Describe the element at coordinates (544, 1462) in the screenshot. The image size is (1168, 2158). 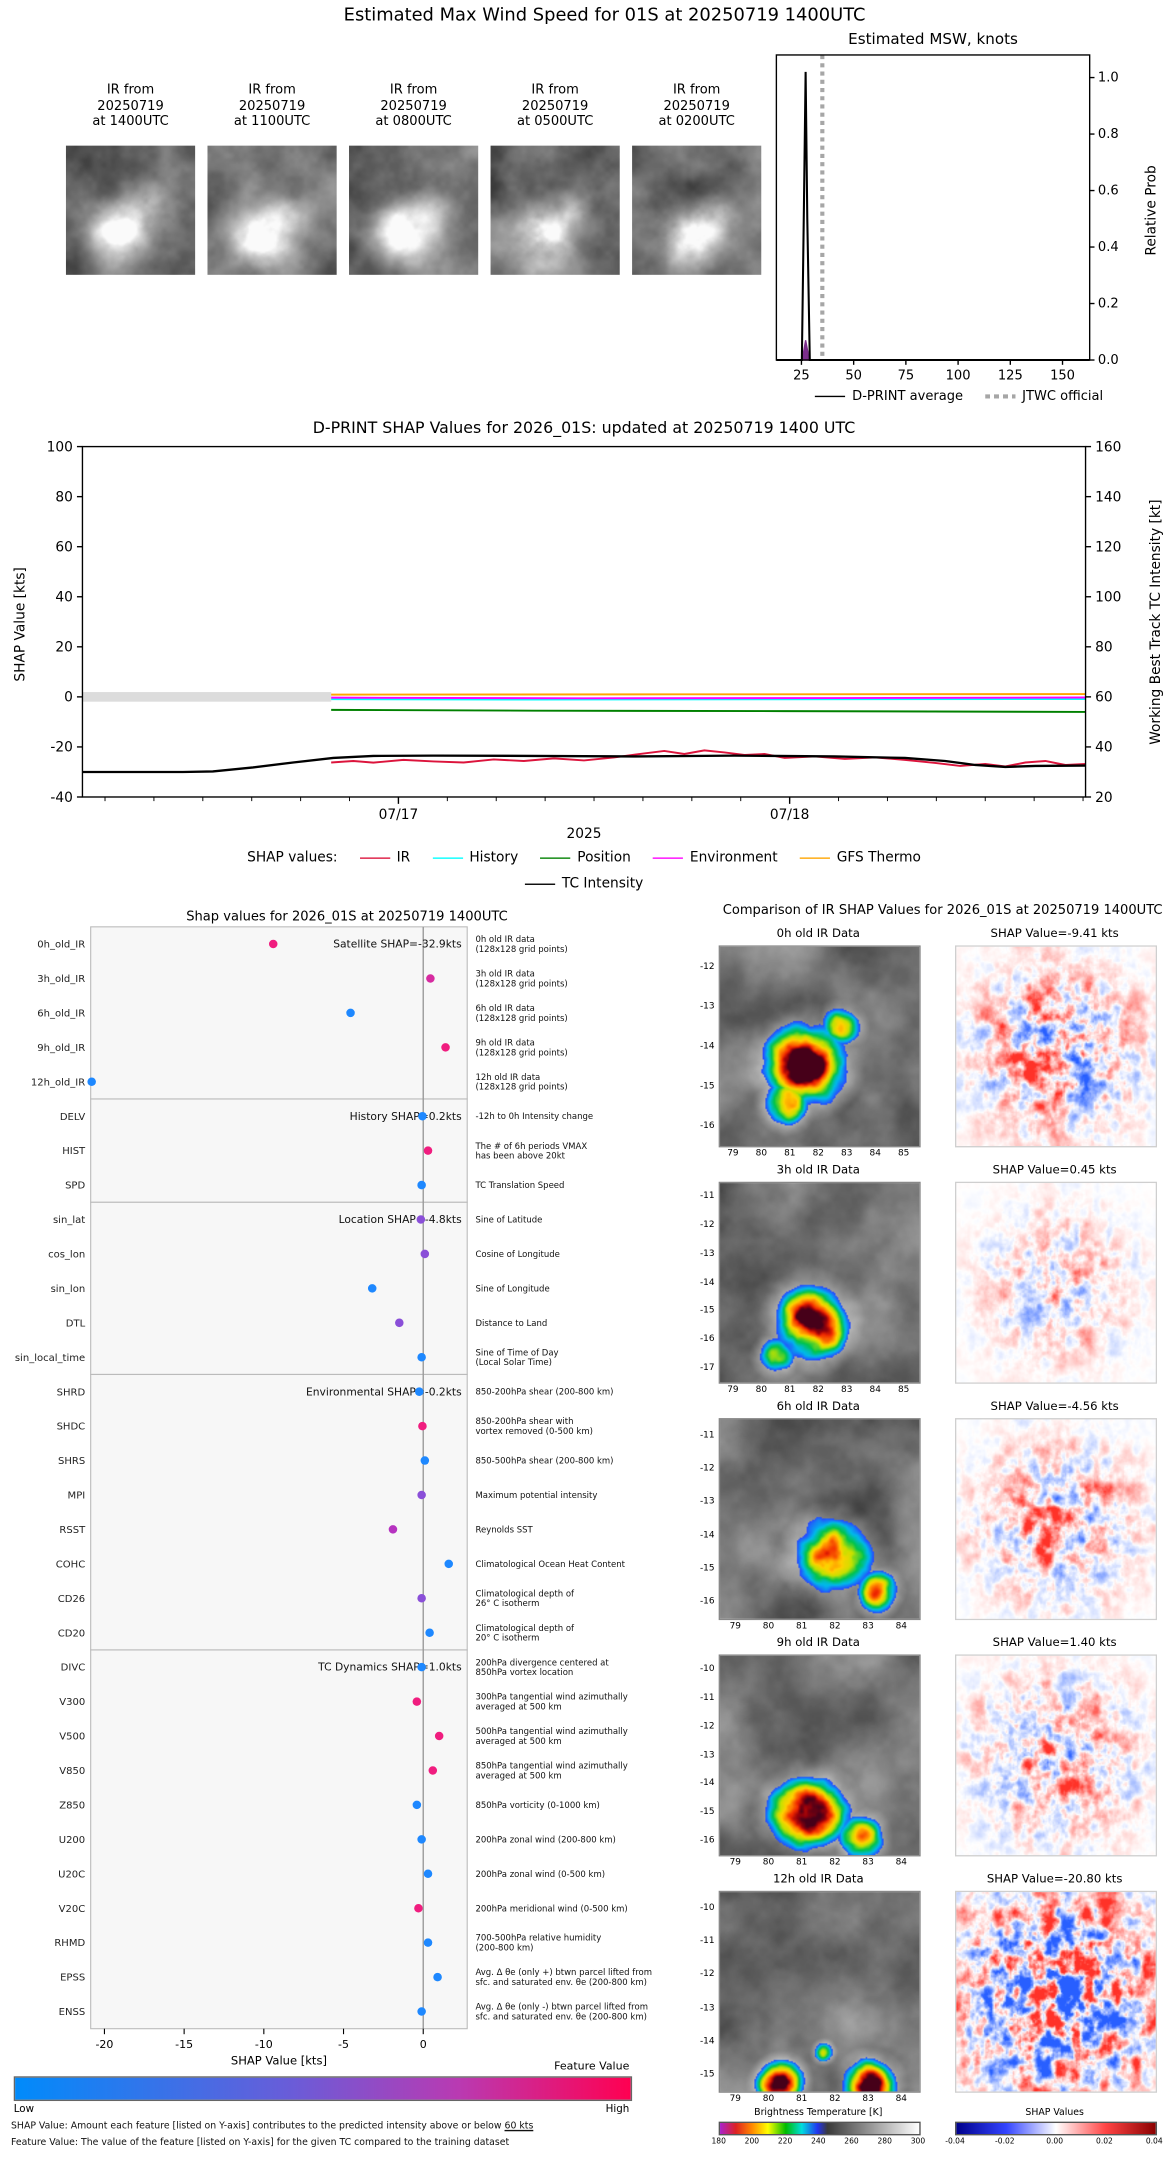
I see `feature-desc-SHRS: 850-500hPa shear (200-800 km)` at that location.